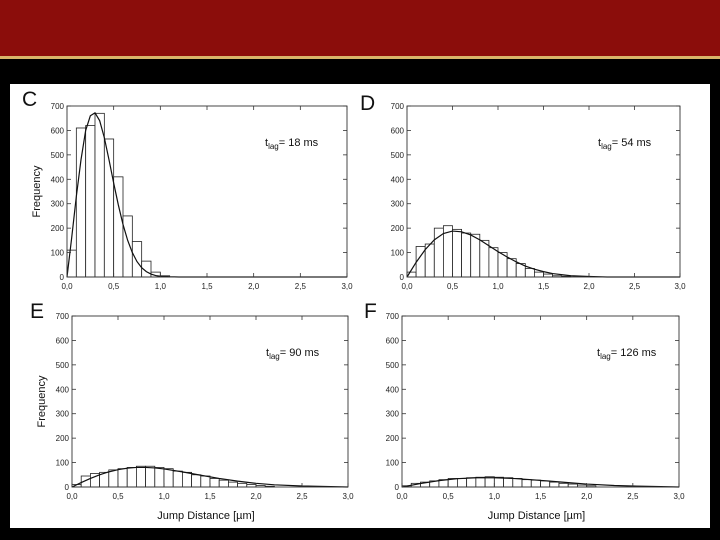 This screenshot has width=720, height=540. Describe the element at coordinates (300, 353) in the screenshot. I see `tlag-annotation-value-e: = 90 ms` at that location.